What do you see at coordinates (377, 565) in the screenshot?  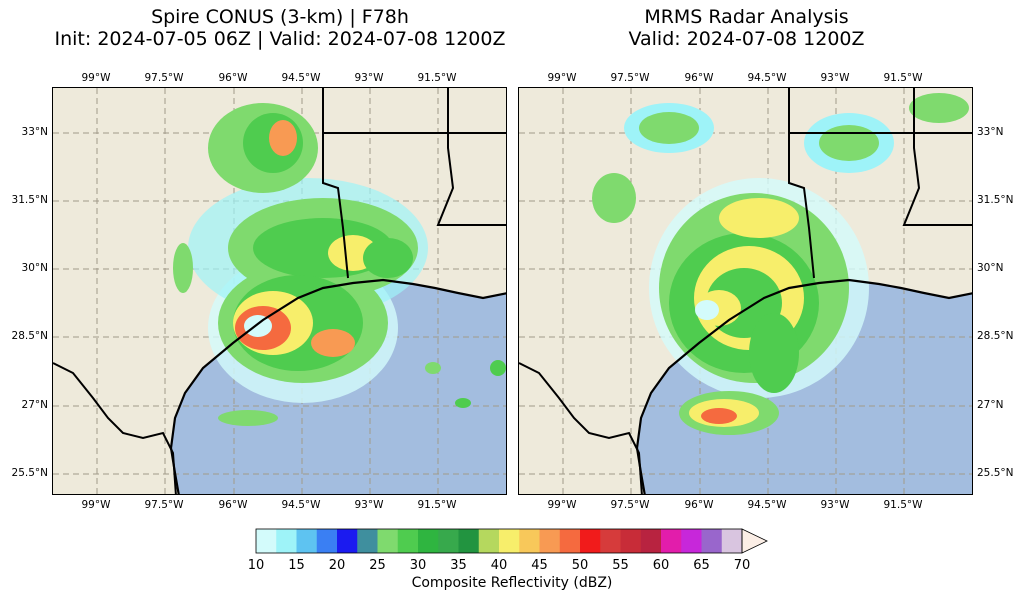 I see `colorbar-tick-label: 25` at bounding box center [377, 565].